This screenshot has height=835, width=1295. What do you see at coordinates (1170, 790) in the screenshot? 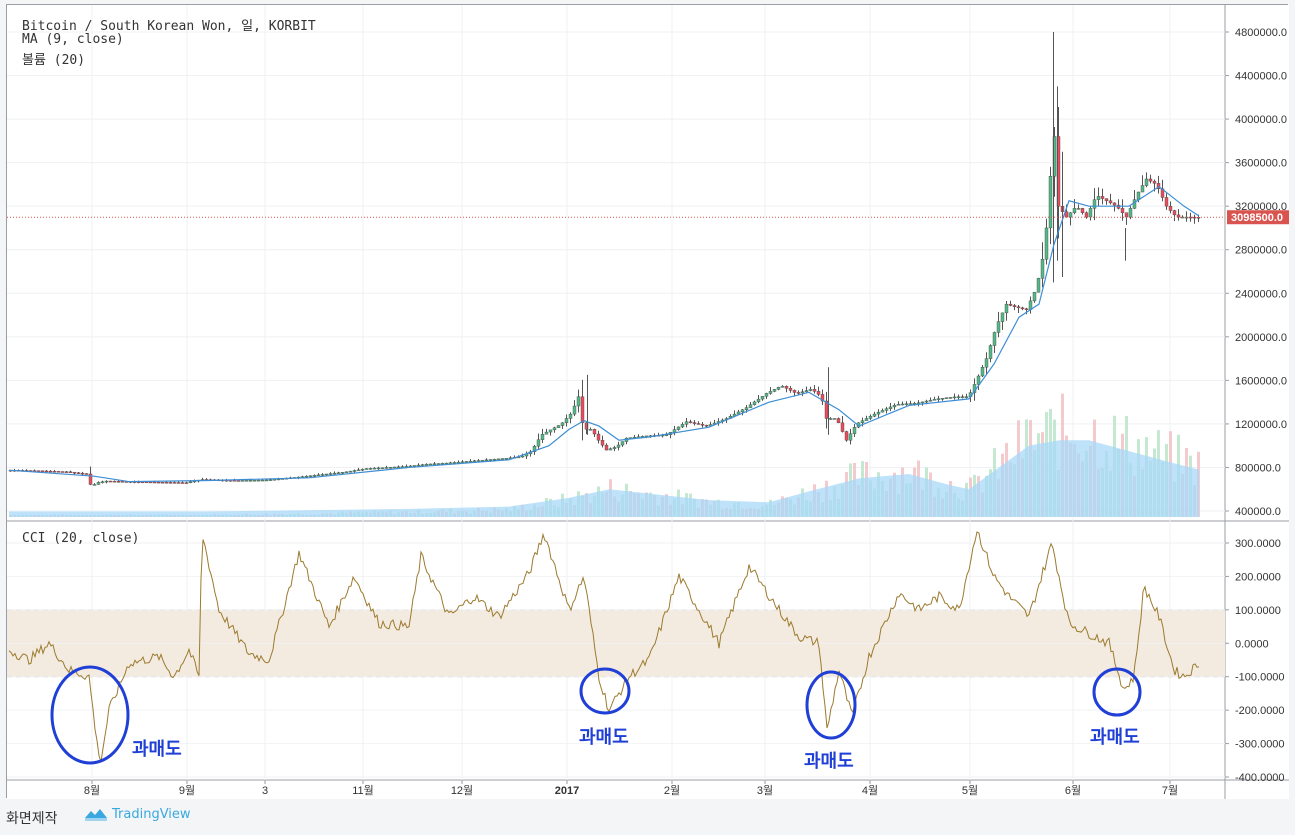
I see `time-tick-label: 7월` at bounding box center [1170, 790].